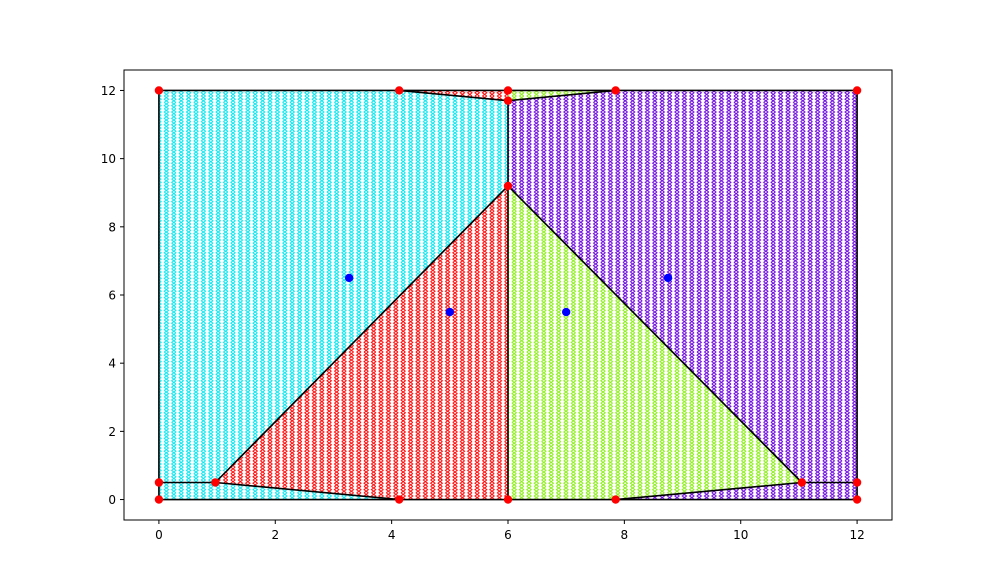  What do you see at coordinates (625, 535) in the screenshot?
I see `x-tick-label: 8` at bounding box center [625, 535].